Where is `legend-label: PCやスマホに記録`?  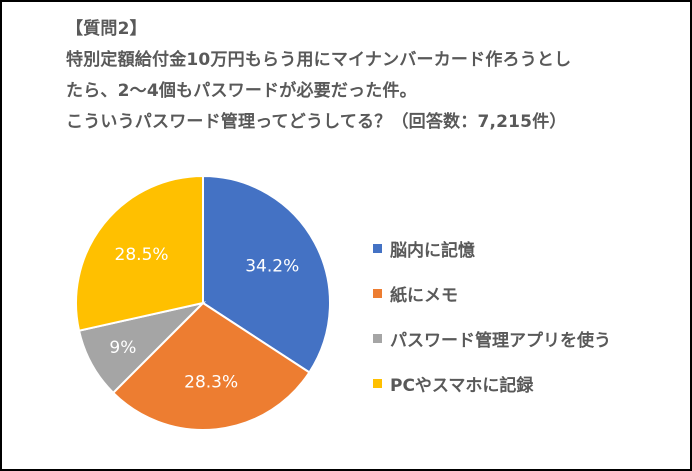
legend-label: PCやスマホに記録 is located at coordinates (462, 386).